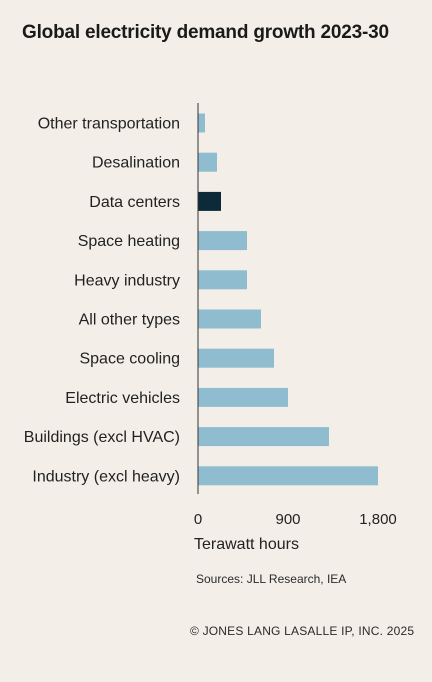  I want to click on bar-desalination, so click(207, 162).